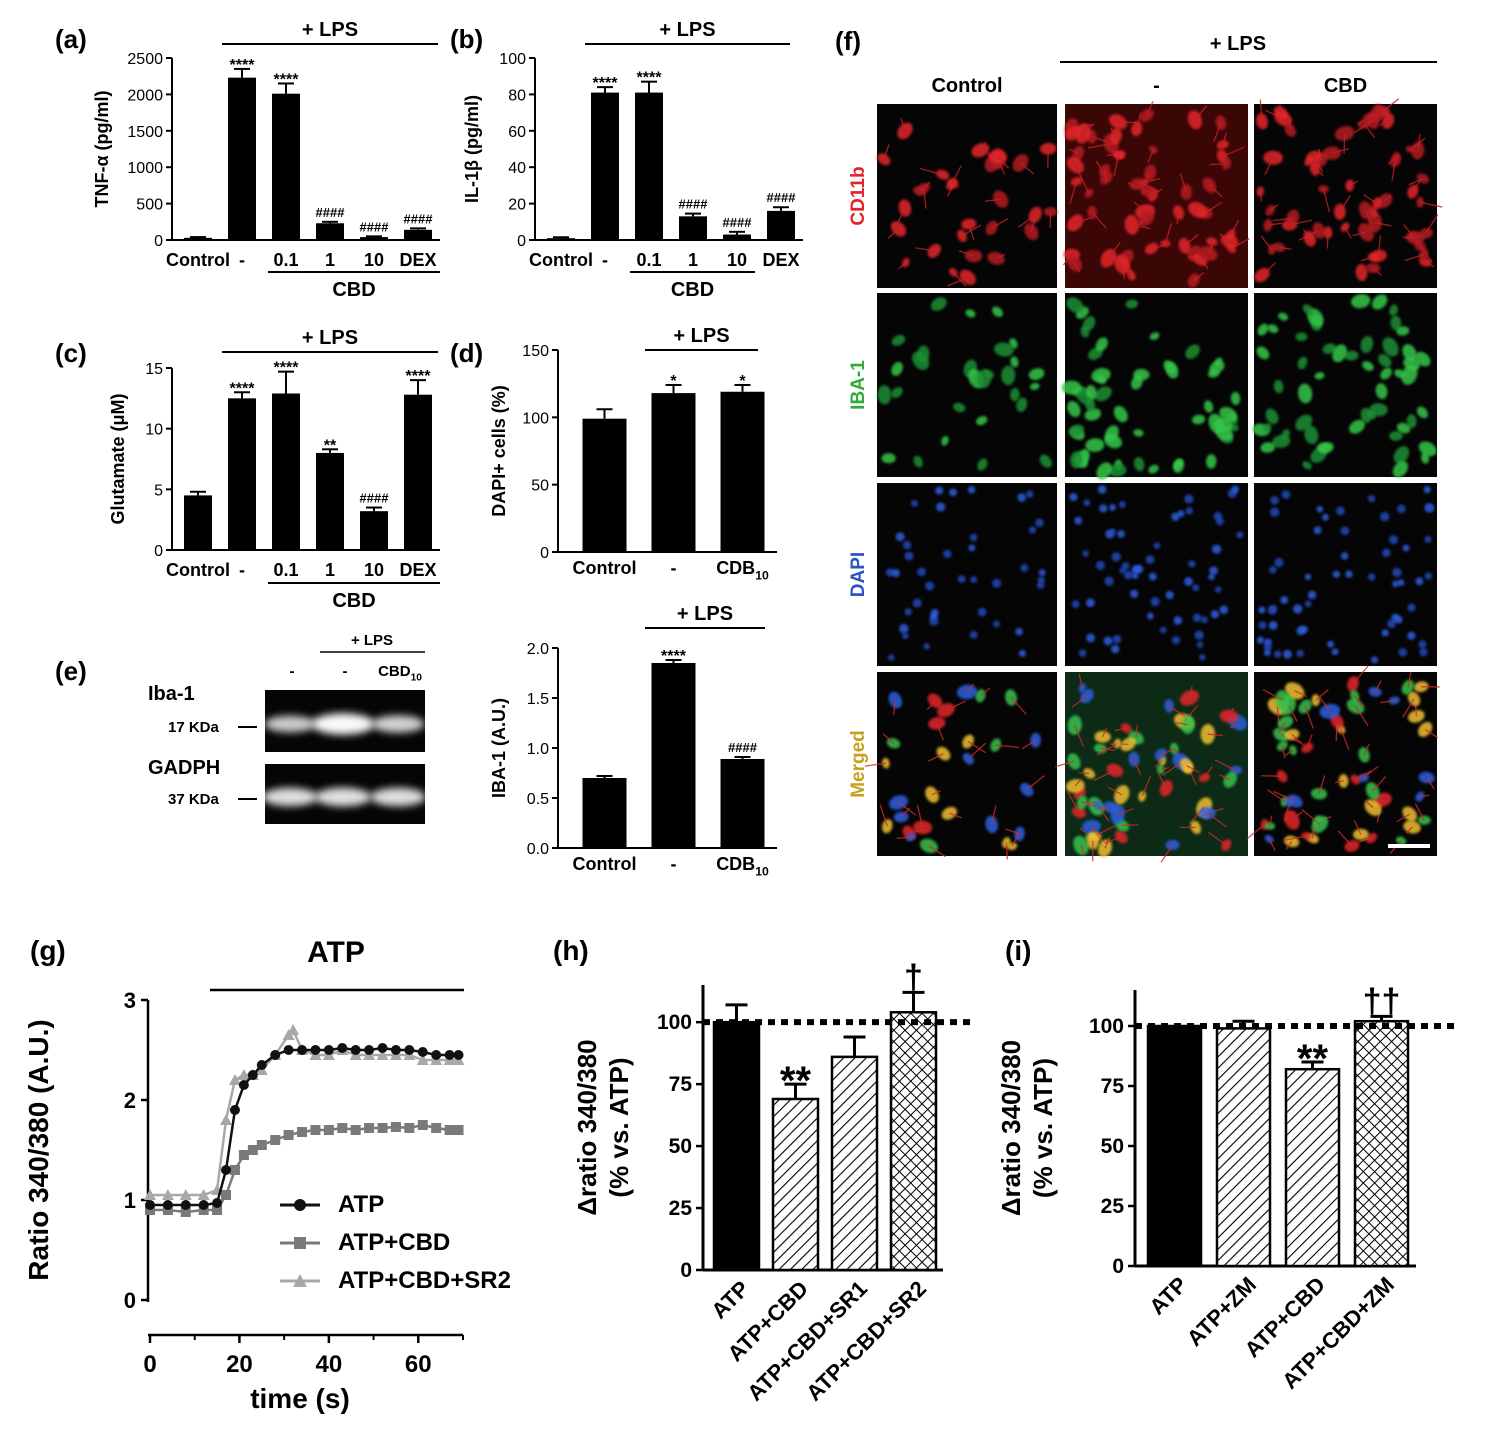 The image size is (1500, 1444). Describe the element at coordinates (848, 41) in the screenshot. I see `panel-label-f: (f)` at that location.